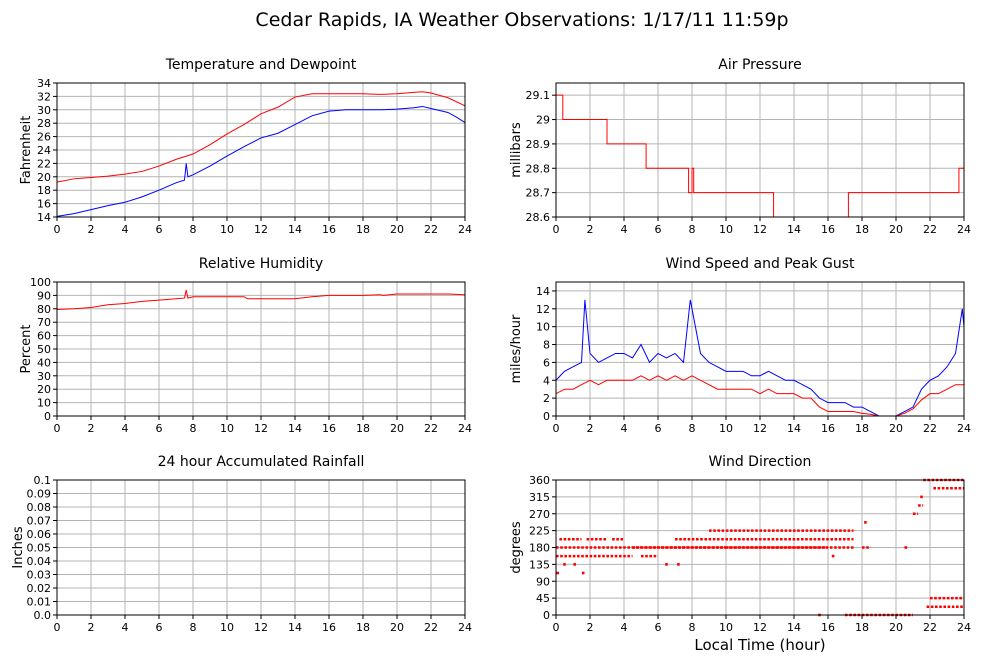 This screenshot has height=663, width=999. Describe the element at coordinates (44, 123) in the screenshot. I see `temp-y-tick-label: 28` at that location.